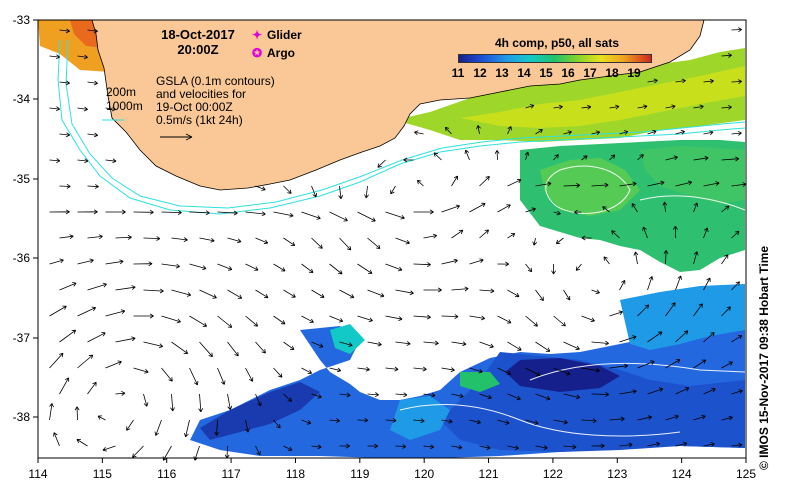 This screenshot has height=492, width=790. I want to click on argo-marker-icon: ✪, so click(257, 53).